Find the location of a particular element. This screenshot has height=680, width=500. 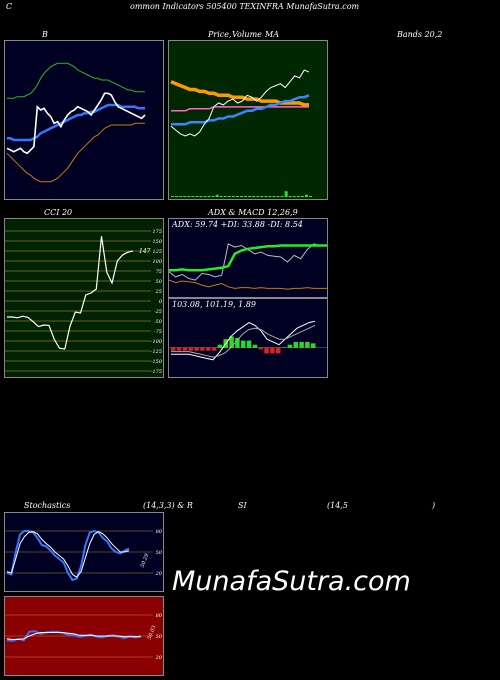

cci-tick-label: -100 is located at coordinates (157, 342).